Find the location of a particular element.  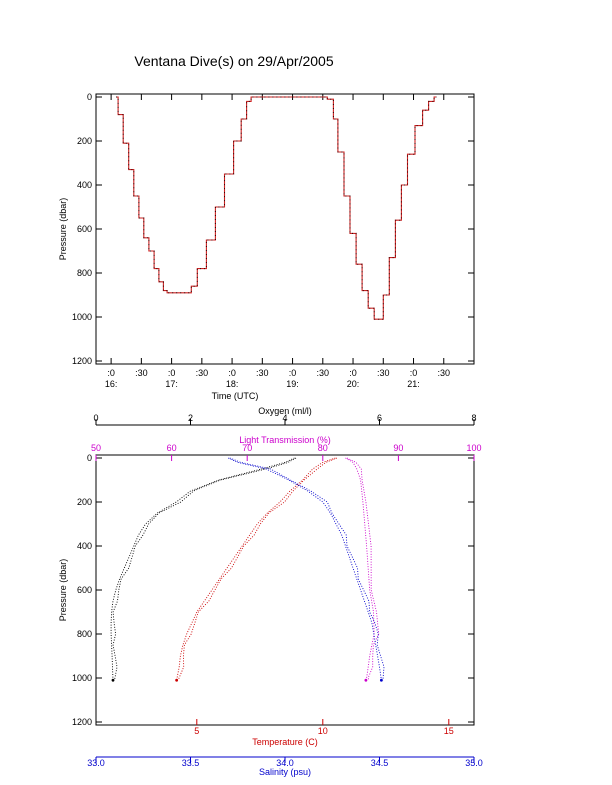

salinity-axis-label: Salinity (psu) is located at coordinates (285, 772).